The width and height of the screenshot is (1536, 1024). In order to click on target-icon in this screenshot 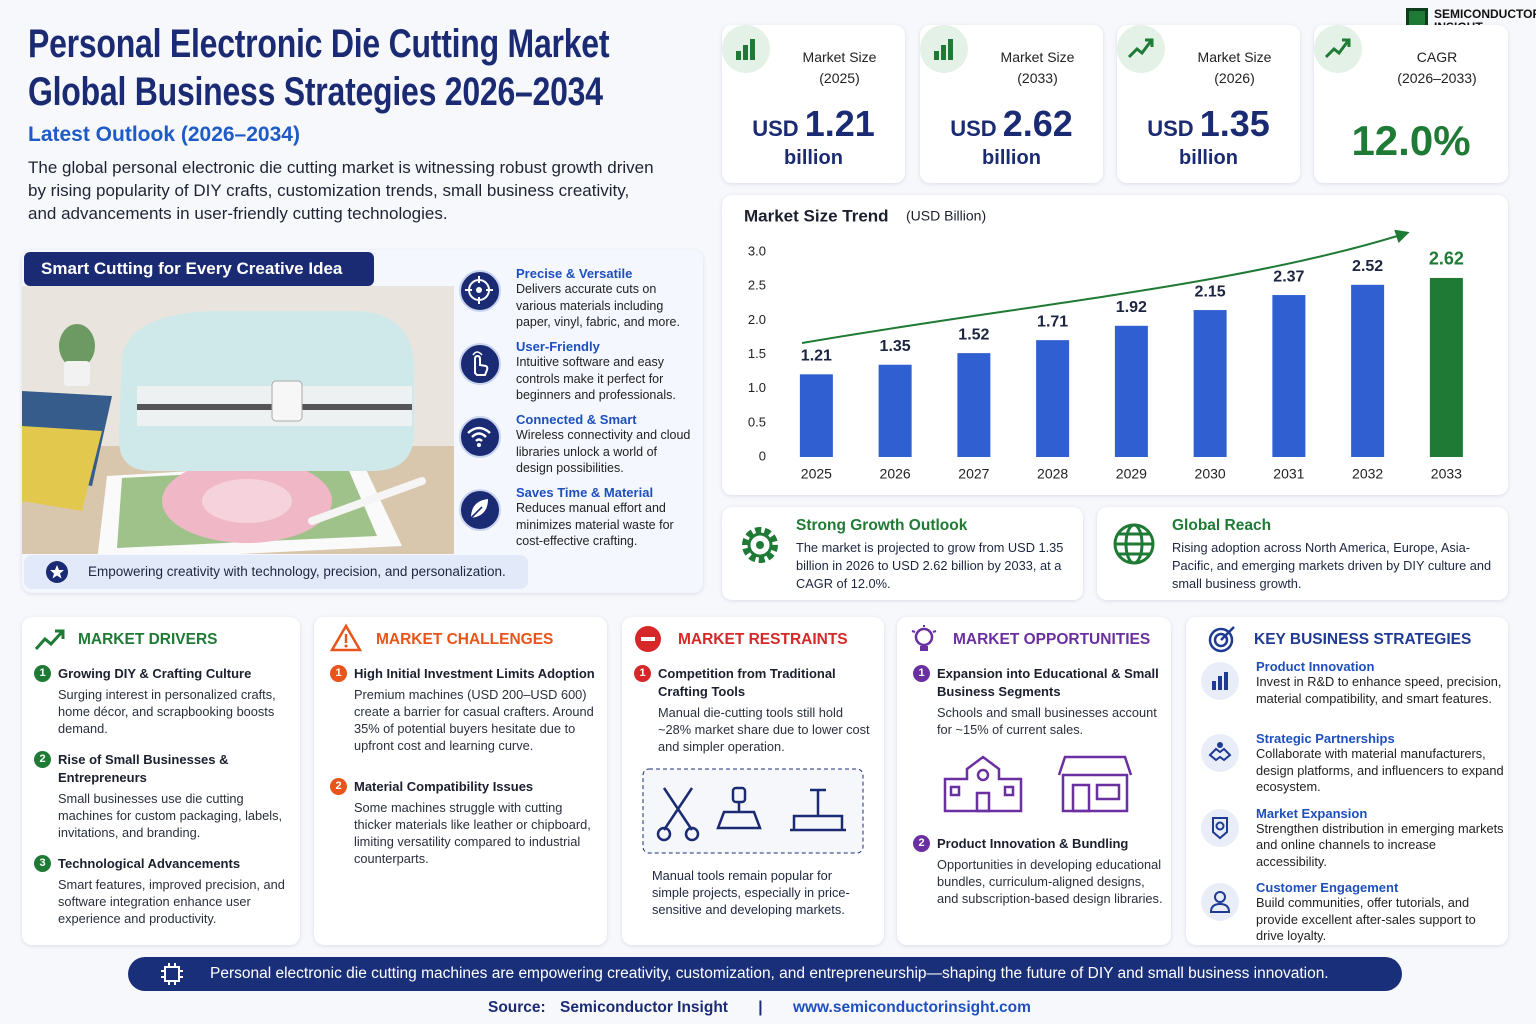, I will do `click(1221, 639)`.